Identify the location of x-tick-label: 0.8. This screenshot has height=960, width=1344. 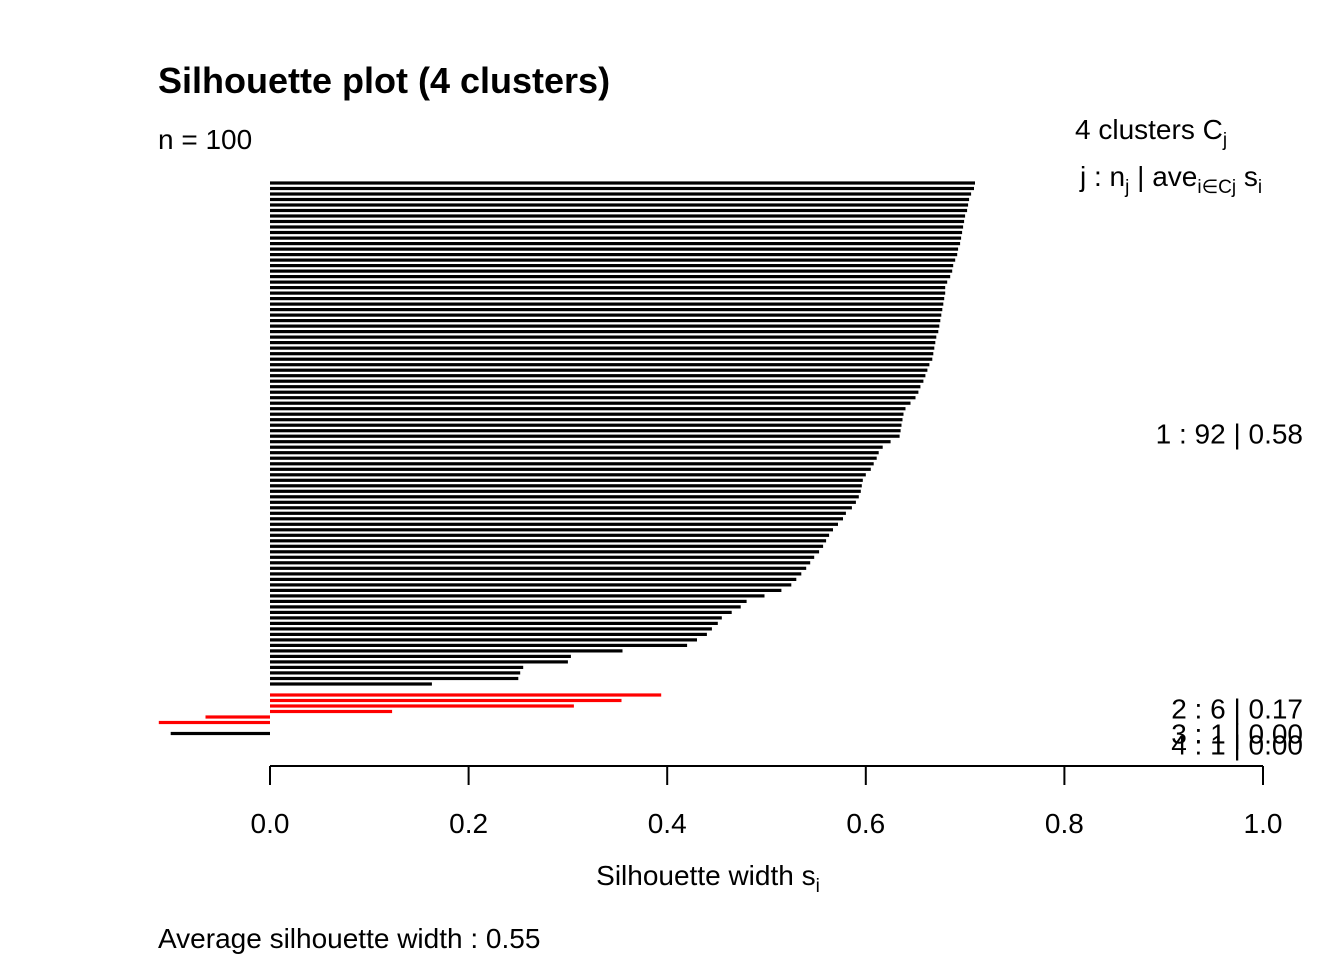
(1064, 823).